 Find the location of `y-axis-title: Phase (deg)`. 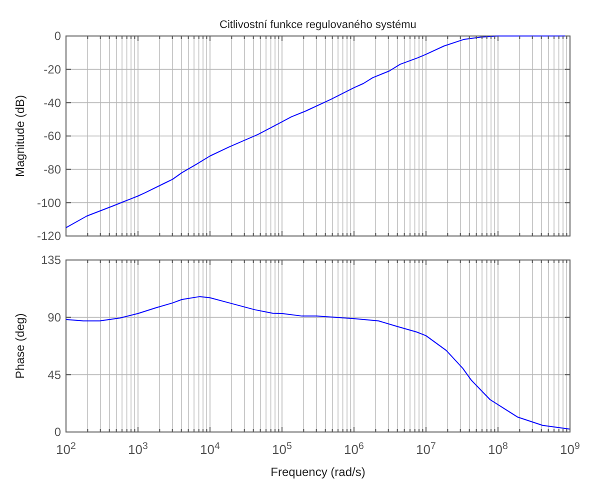

y-axis-title: Phase (deg) is located at coordinates (20, 346).